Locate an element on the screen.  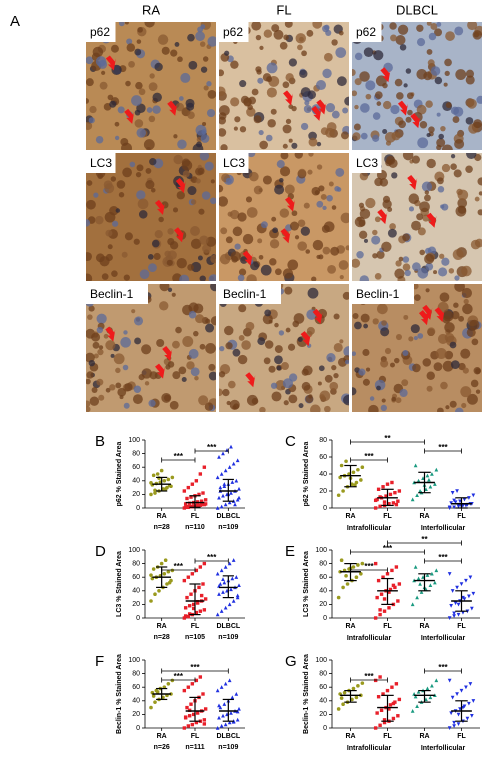
panel-label: A is located at coordinates (15, 21).